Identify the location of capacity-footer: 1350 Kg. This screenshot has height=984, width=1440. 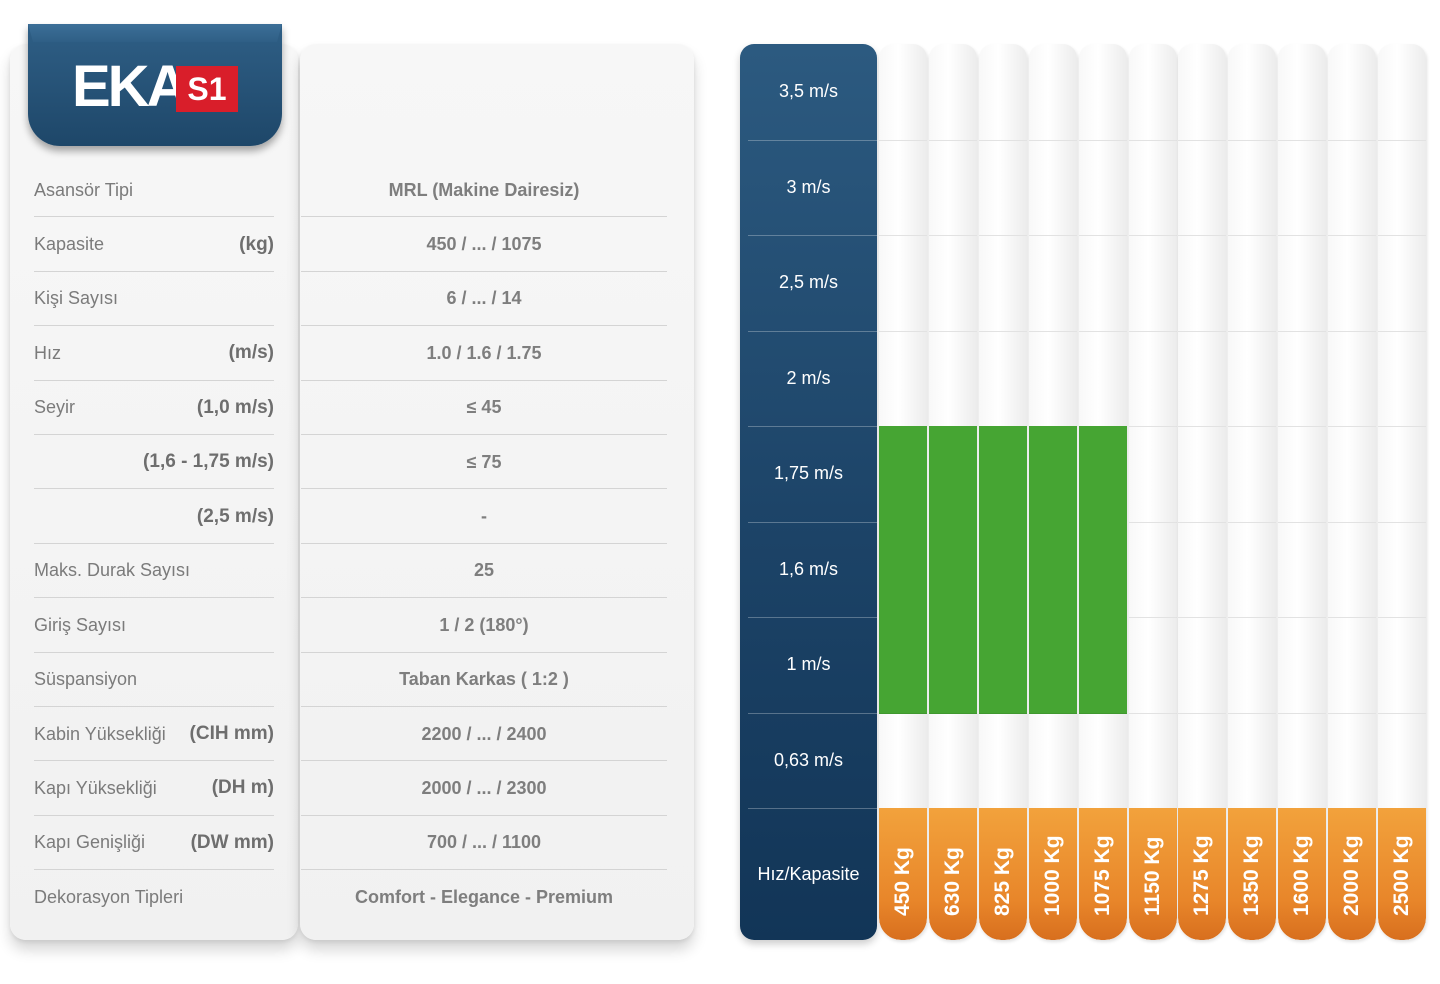
(1252, 874).